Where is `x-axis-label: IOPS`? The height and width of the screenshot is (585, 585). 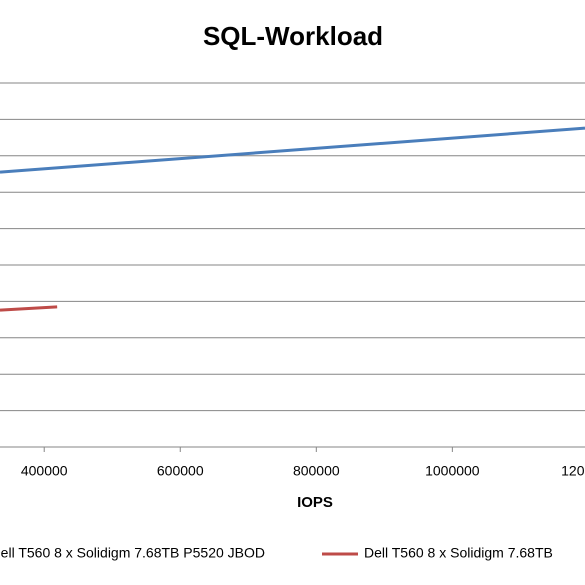 x-axis-label: IOPS is located at coordinates (315, 502).